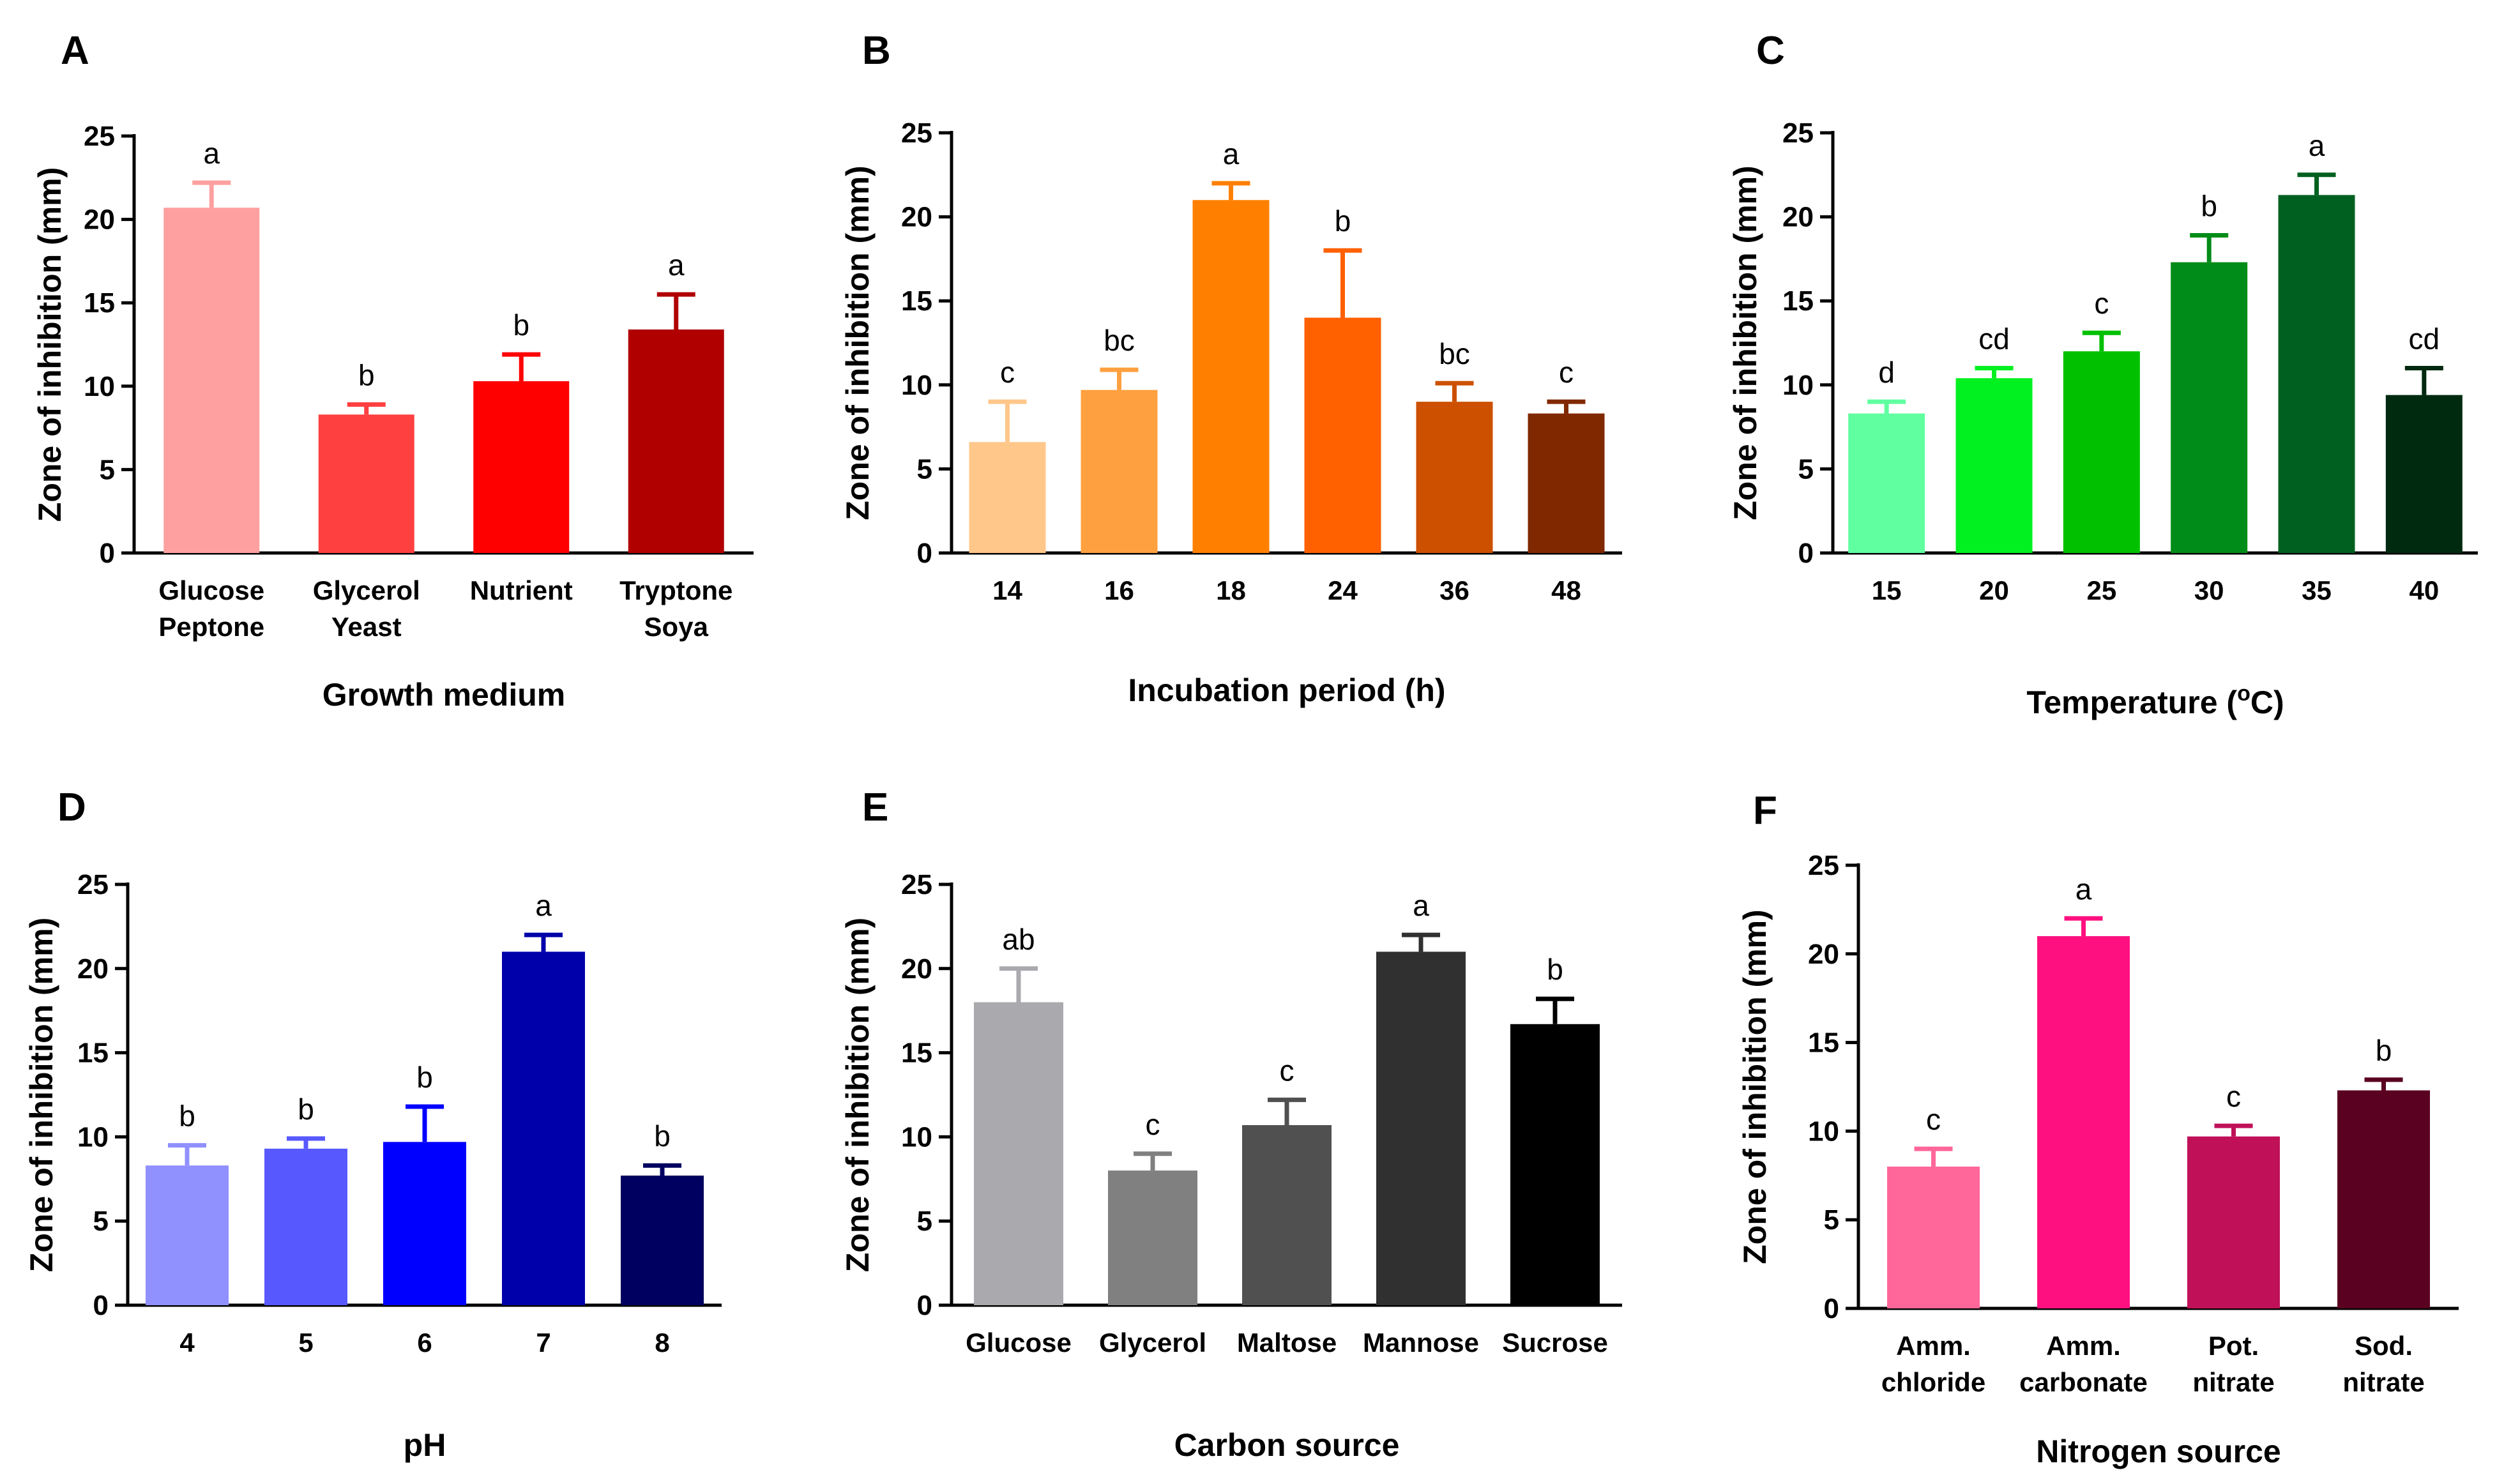 The width and height of the screenshot is (2497, 1484). I want to click on x-tick-label: 6, so click(424, 1343).